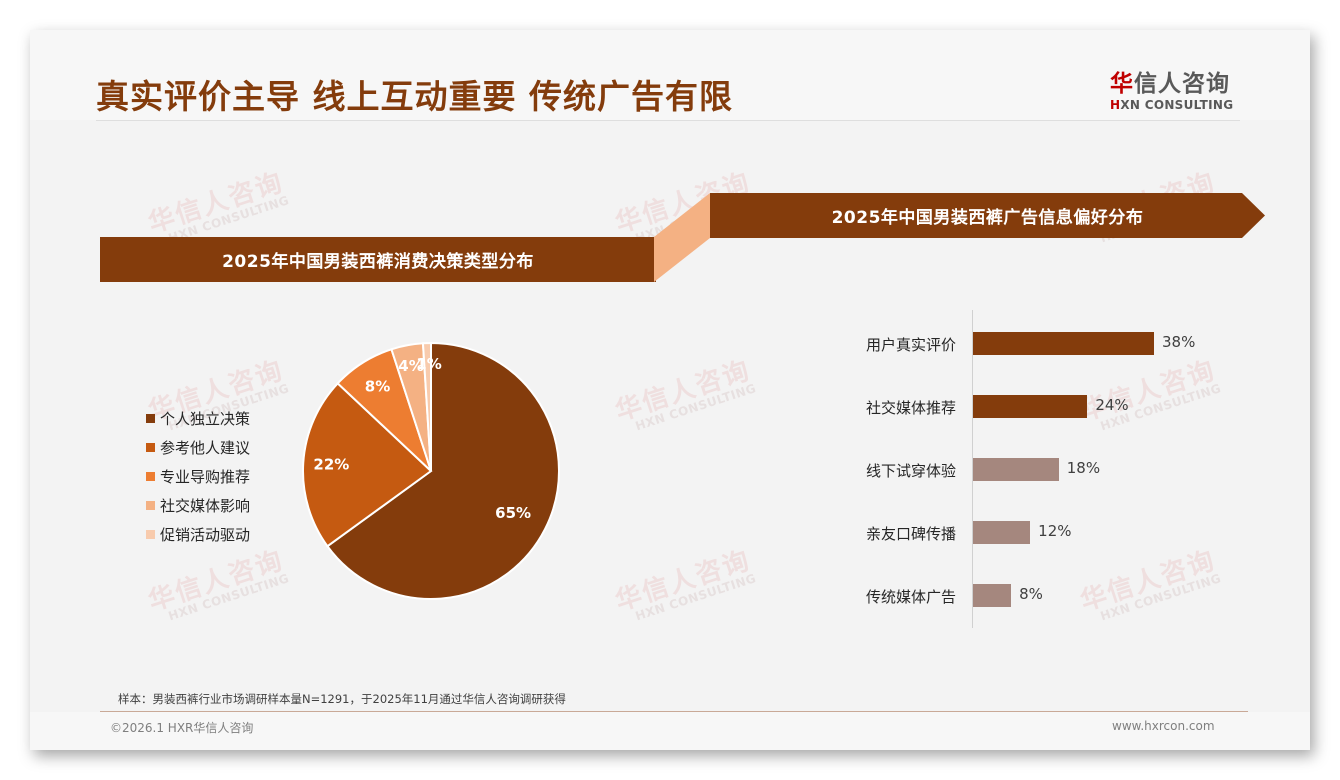  Describe the element at coordinates (965, 470) in the screenshot. I see `bar-row: 线下试穿体验 18%` at that location.